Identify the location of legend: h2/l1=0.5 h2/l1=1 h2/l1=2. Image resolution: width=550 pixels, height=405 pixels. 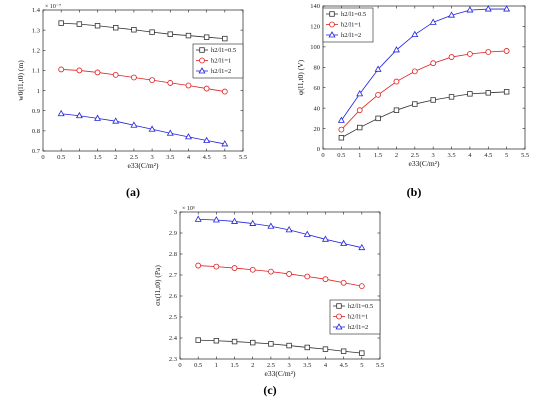
(218, 61).